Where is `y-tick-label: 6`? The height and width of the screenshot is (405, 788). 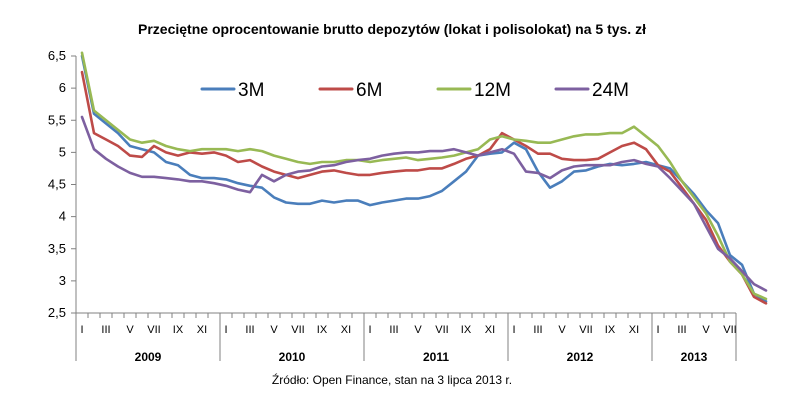 y-tick-label: 6 is located at coordinates (62, 87).